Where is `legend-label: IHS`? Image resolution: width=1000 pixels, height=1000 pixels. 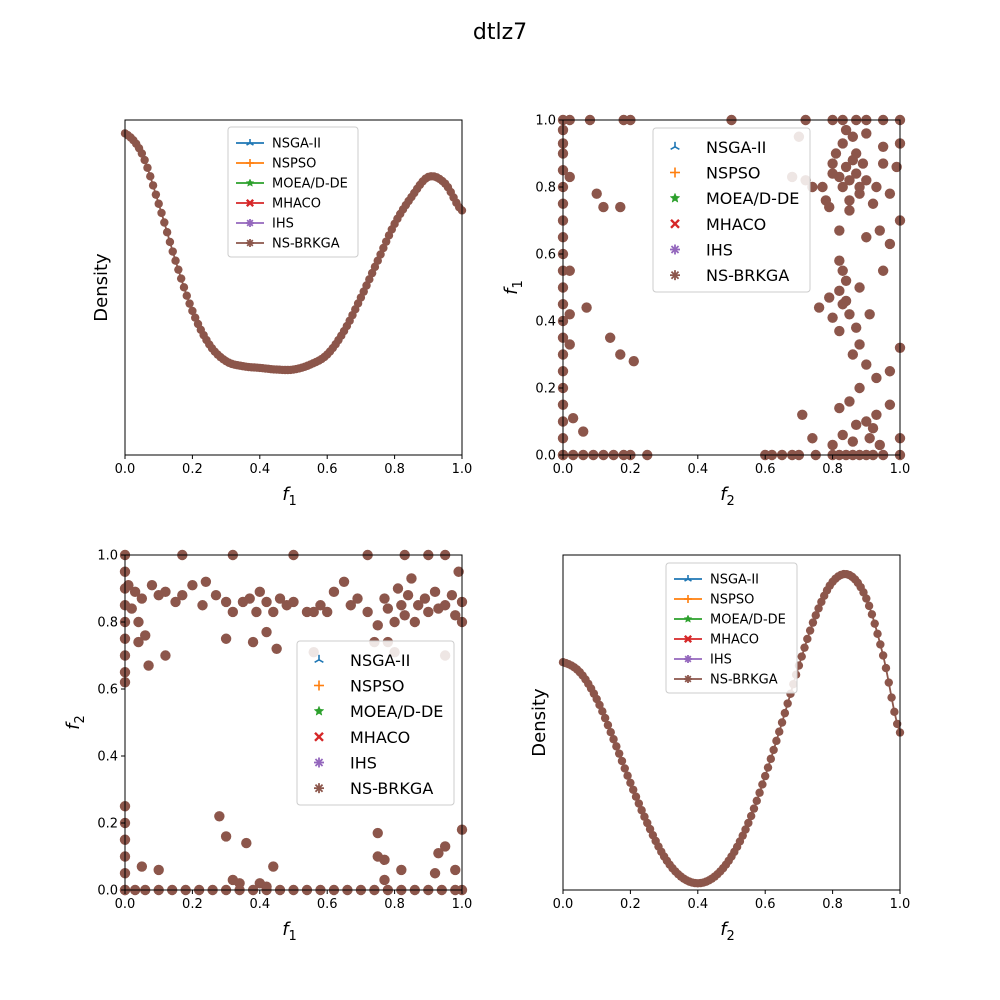 legend-label: IHS is located at coordinates (719, 250).